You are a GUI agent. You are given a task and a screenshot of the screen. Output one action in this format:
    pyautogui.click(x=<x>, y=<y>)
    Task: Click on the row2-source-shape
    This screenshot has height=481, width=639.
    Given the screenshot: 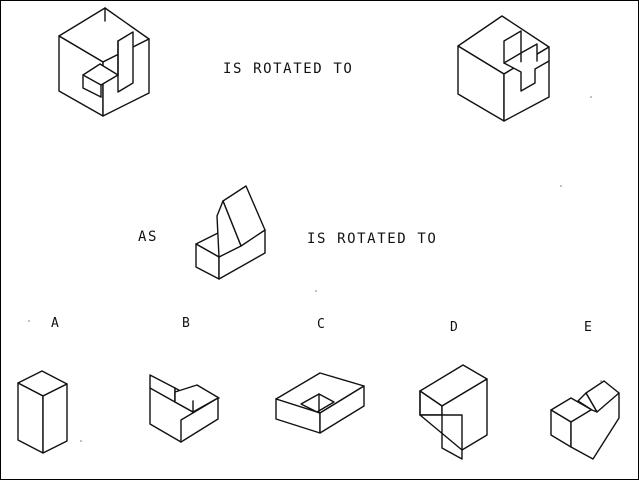 What is the action you would take?
    pyautogui.click(x=230, y=232)
    